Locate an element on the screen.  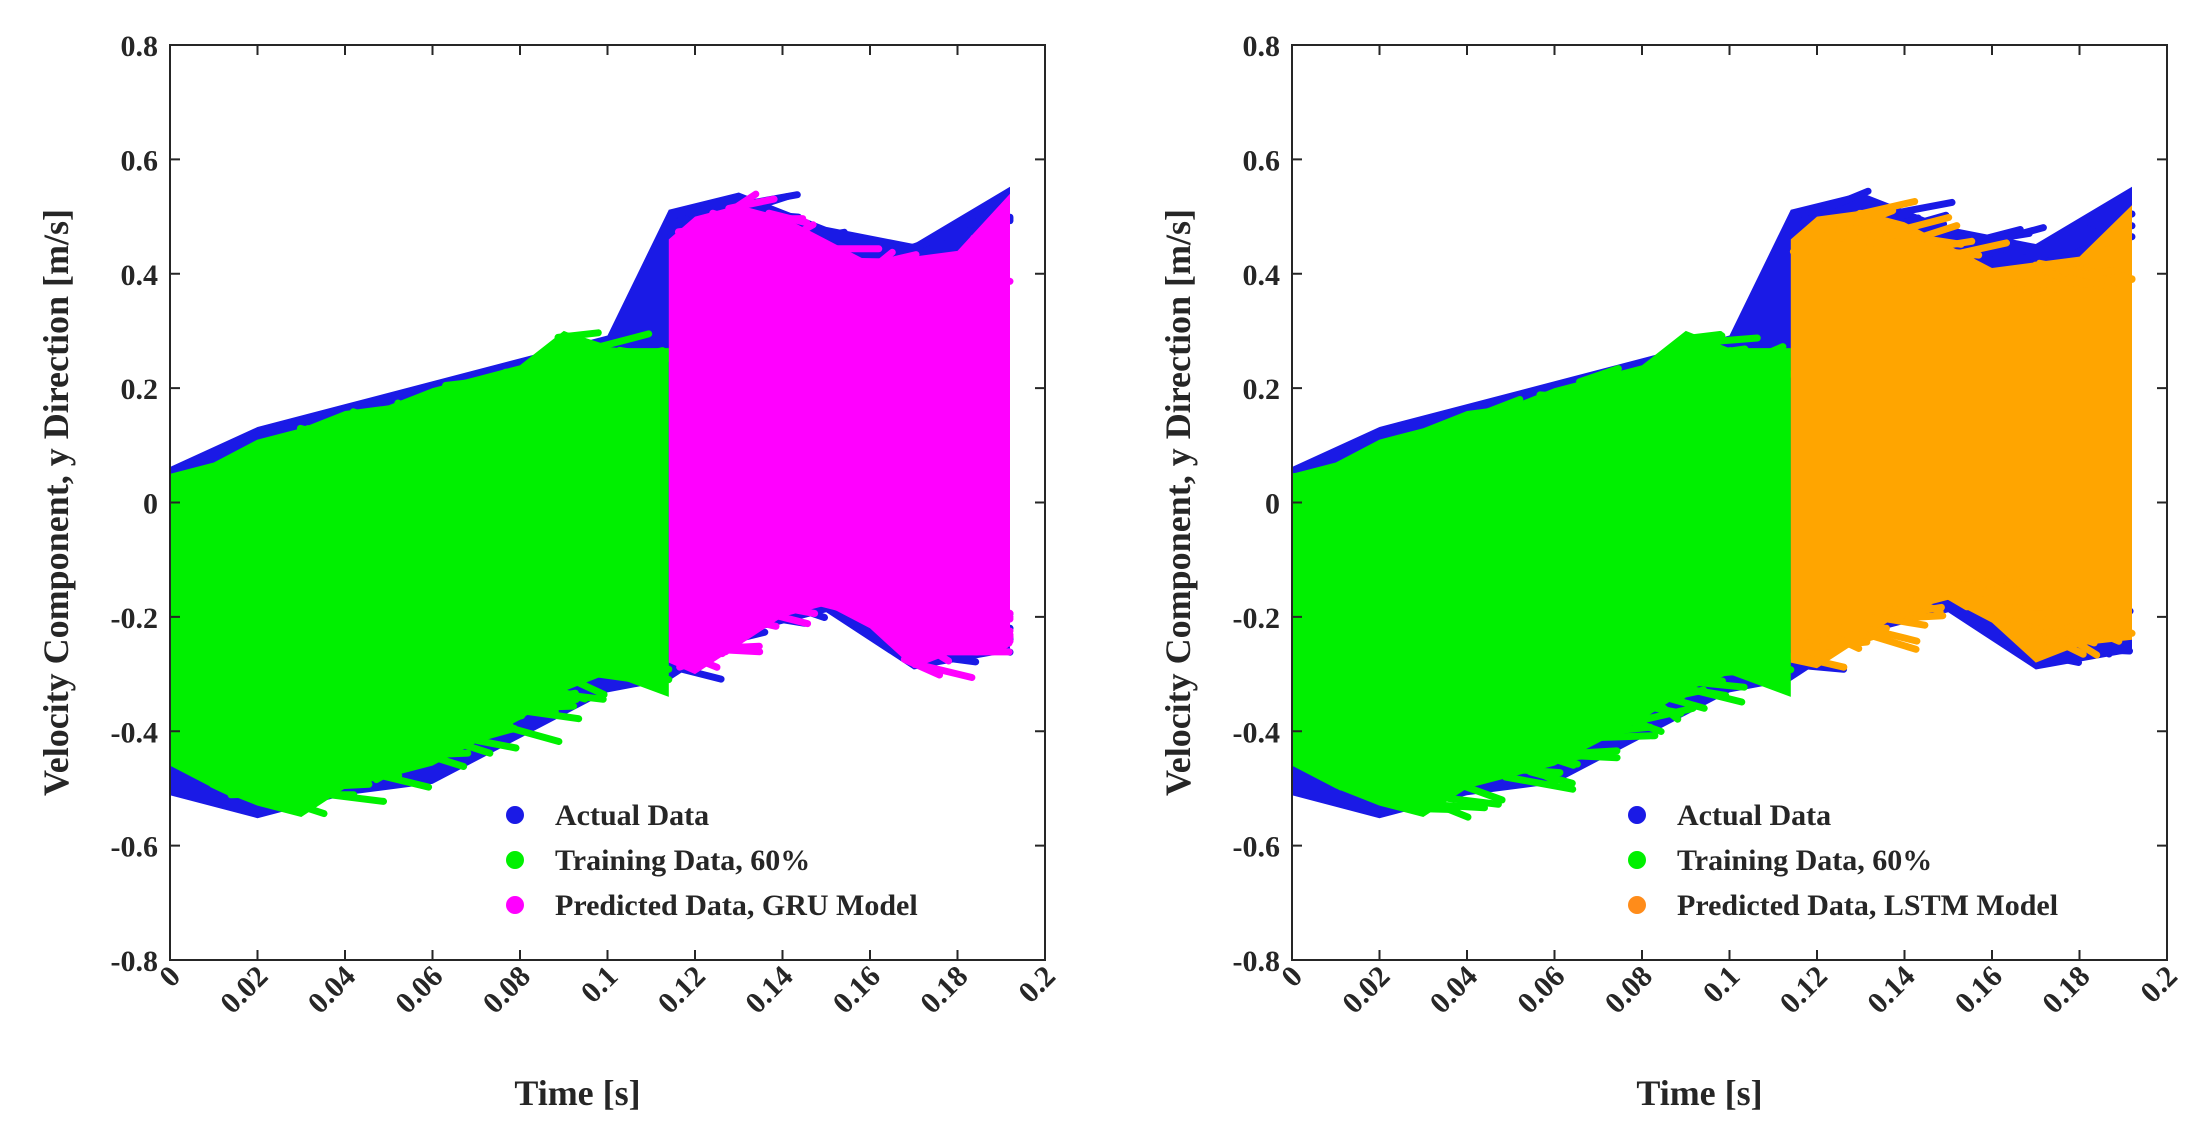
chart-1-x-axis-title: Time [s] is located at coordinates (1699, 1093).